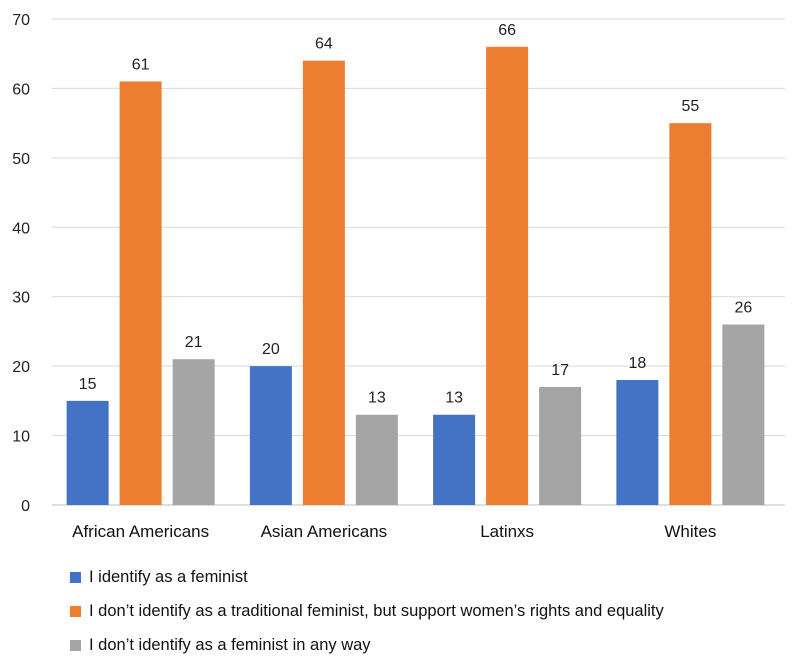 This screenshot has height=662, width=801. Describe the element at coordinates (194, 342) in the screenshot. I see `data-label: 21` at that location.